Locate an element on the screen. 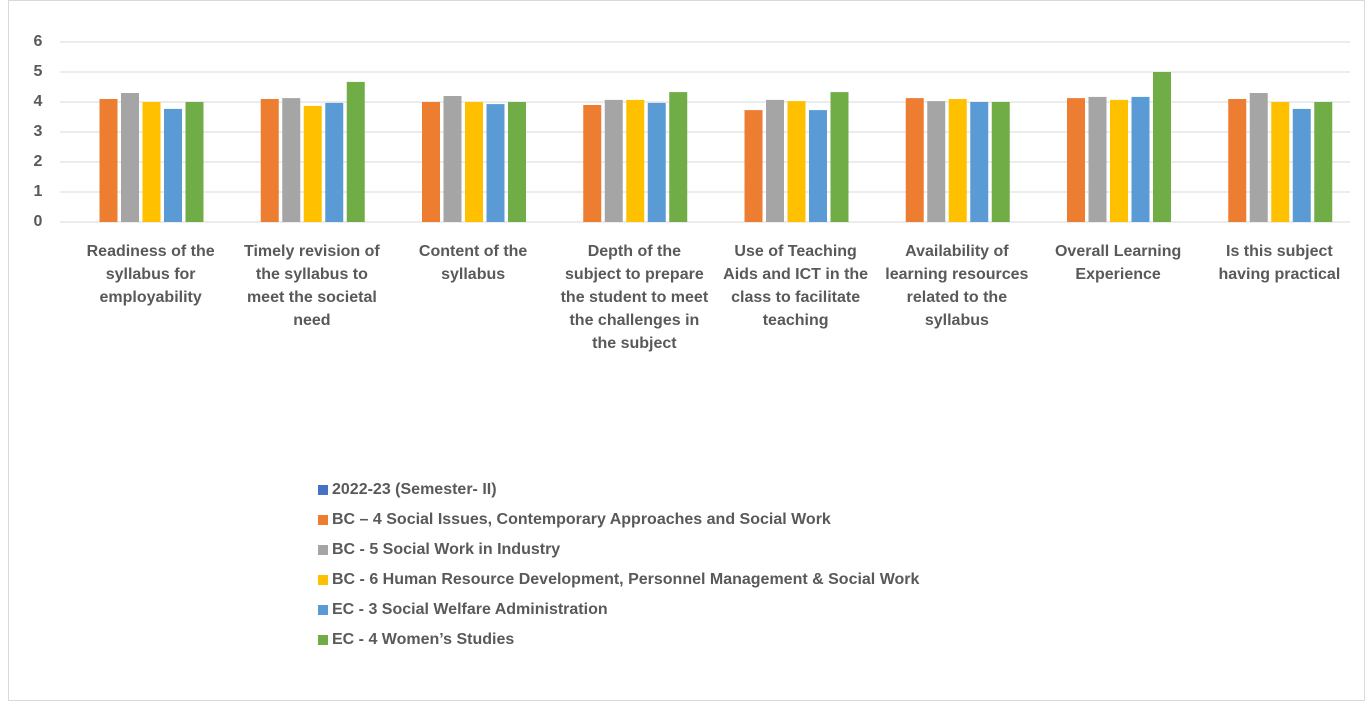 This screenshot has width=1366, height=702. y-tick-label: 2 is located at coordinates (38, 161).